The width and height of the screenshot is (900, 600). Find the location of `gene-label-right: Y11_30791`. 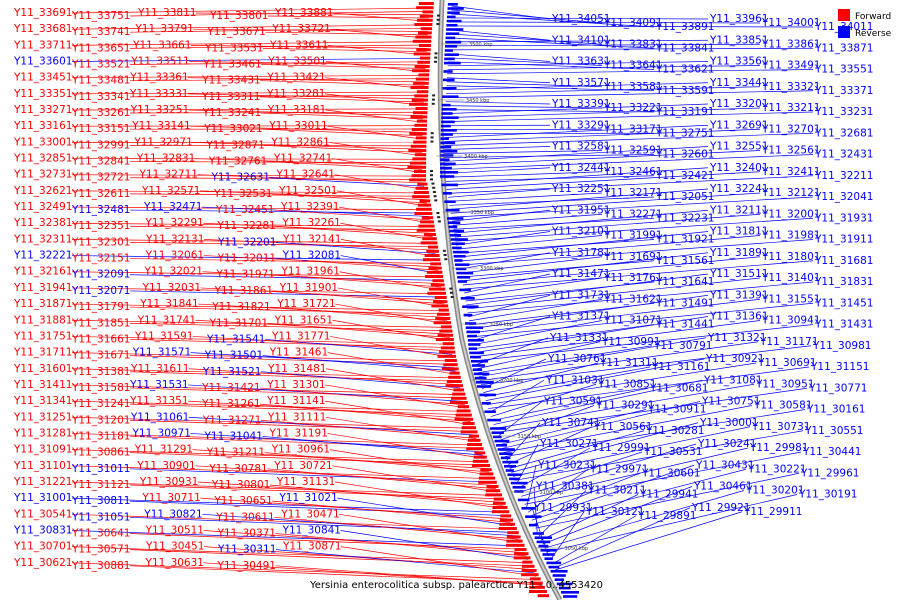

gene-label-right: Y11_30791 is located at coordinates (682, 346).